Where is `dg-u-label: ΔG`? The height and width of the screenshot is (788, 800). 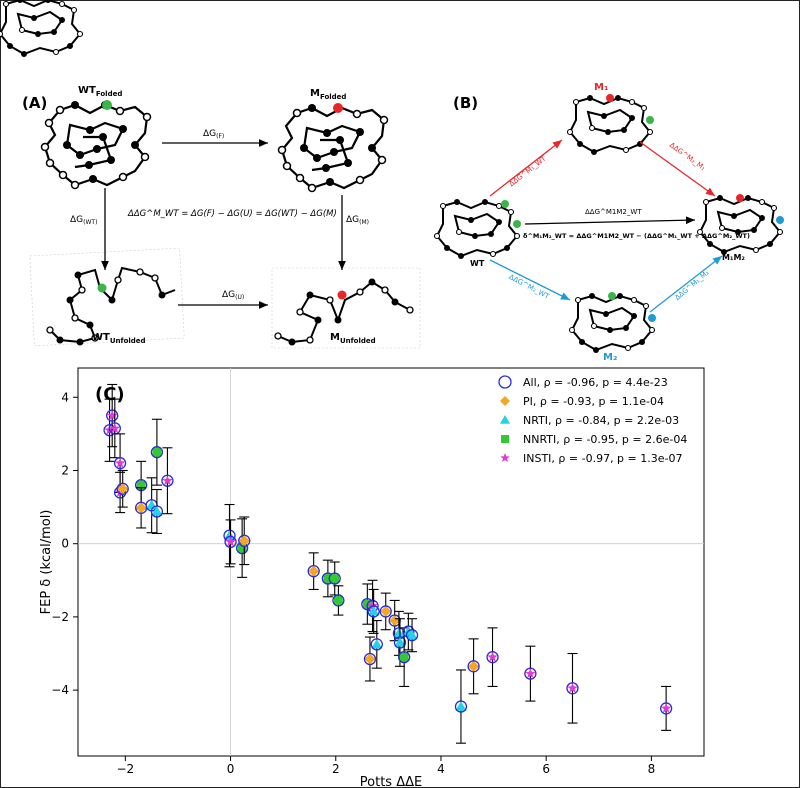 dg-u-label: ΔG is located at coordinates (228, 295).